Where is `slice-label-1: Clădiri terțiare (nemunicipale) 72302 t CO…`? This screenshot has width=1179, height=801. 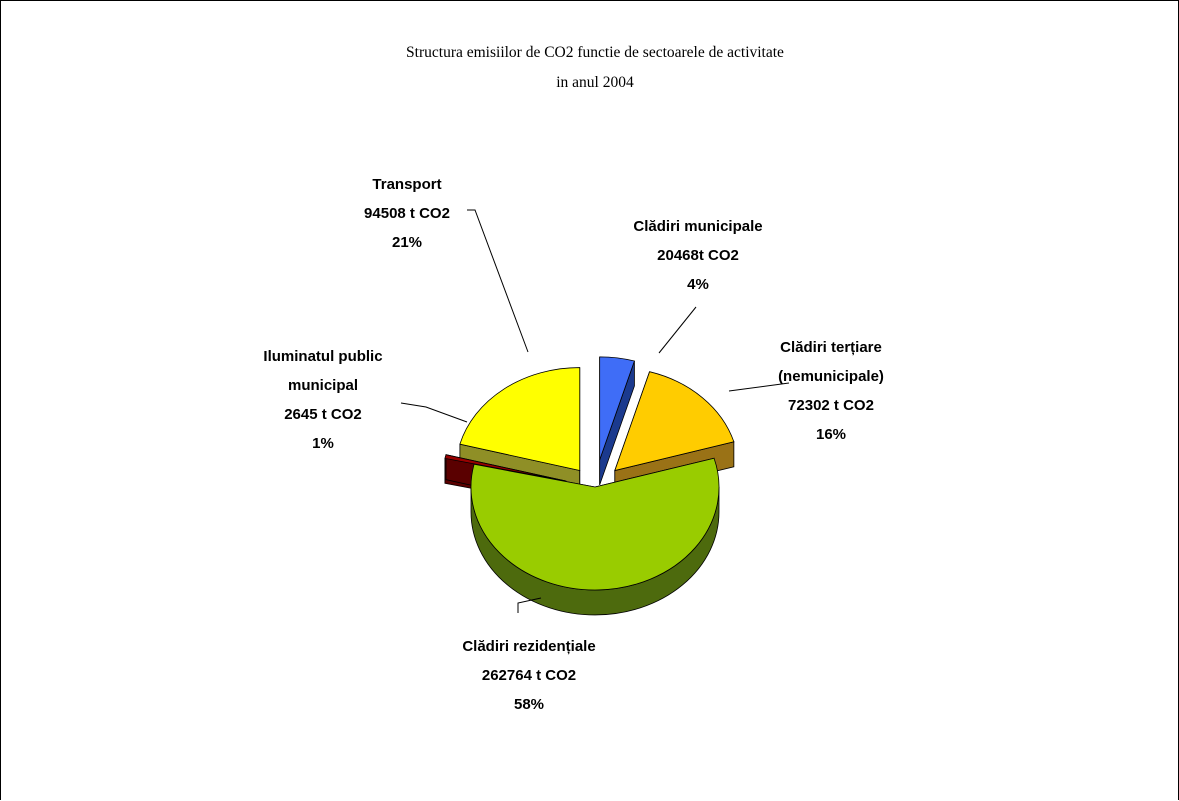 slice-label-1: Clădiri terțiare (nemunicipale) 72302 t CO… is located at coordinates (831, 391).